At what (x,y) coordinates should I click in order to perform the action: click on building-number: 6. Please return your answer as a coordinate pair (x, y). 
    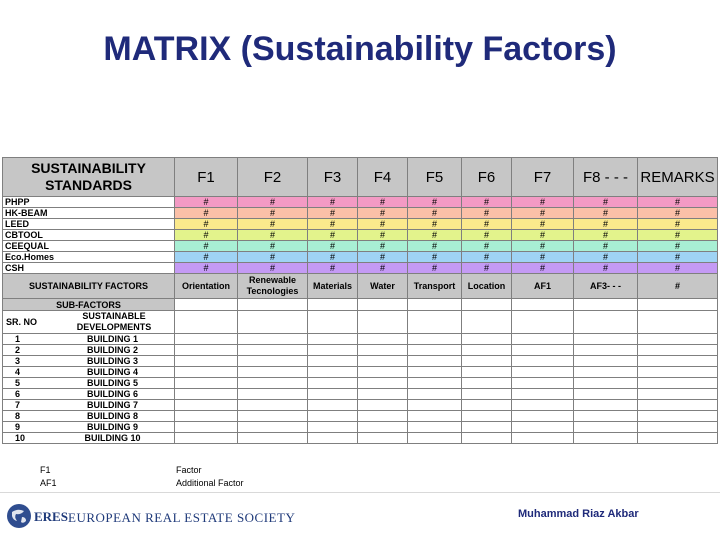
    Looking at the image, I should click on (18, 394).